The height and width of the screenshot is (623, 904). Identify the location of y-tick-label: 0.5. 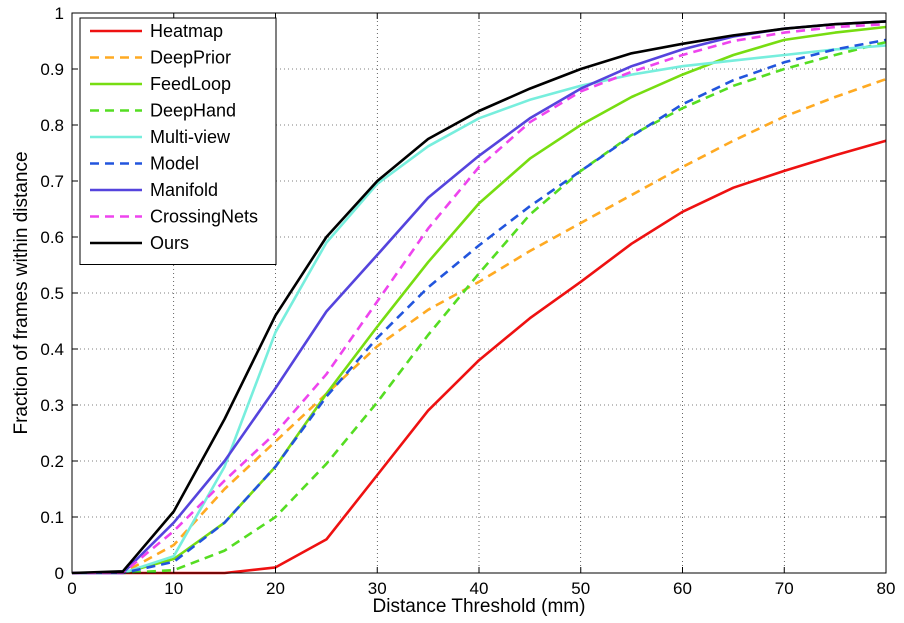
(52, 293).